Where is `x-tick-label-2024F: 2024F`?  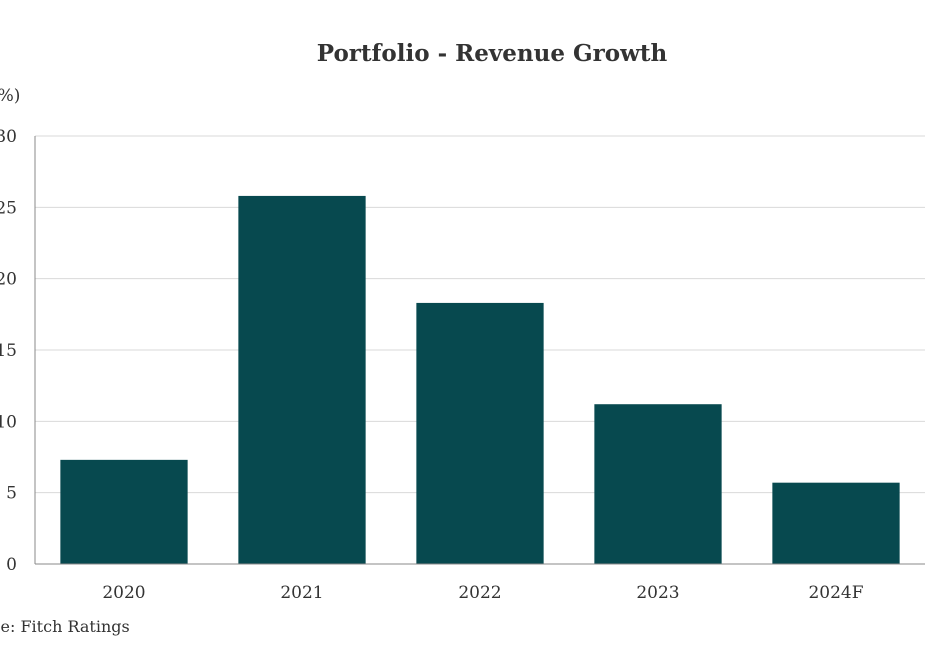 x-tick-label-2024F: 2024F is located at coordinates (835, 593).